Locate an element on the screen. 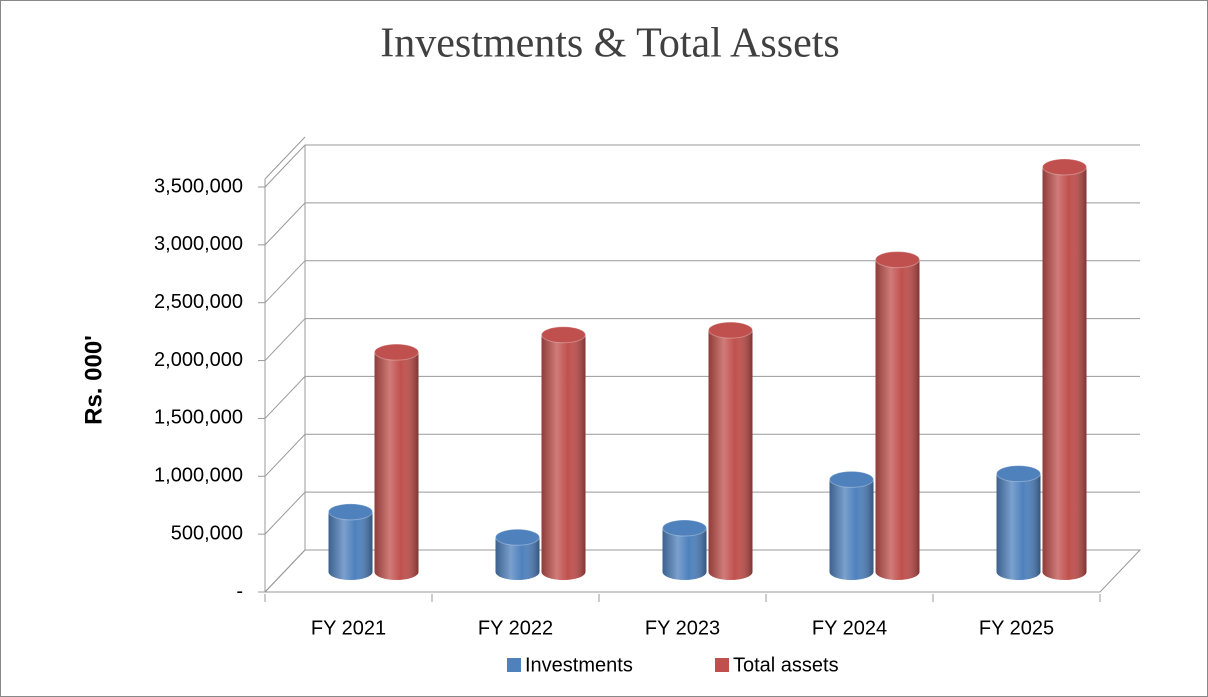 Image resolution: width=1208 pixels, height=697 pixels. x-tick-label: FY 2021 is located at coordinates (348, 628).